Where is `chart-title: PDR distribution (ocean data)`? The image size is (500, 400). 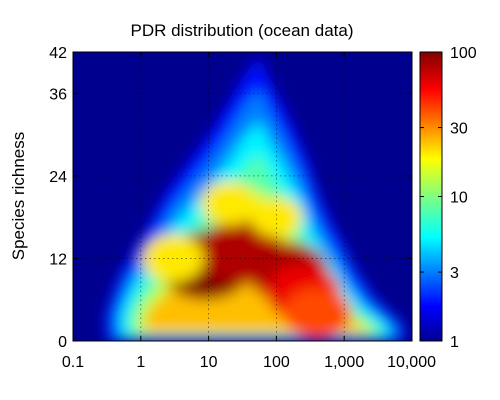
chart-title: PDR distribution (ocean data) is located at coordinates (241, 30).